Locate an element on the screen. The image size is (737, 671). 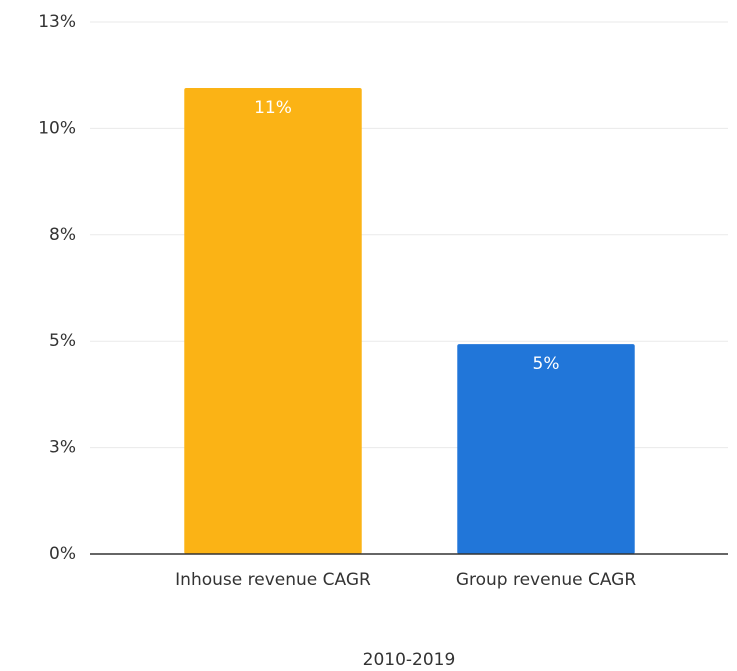
x-axis-label: 2010-2019 is located at coordinates (409, 660).